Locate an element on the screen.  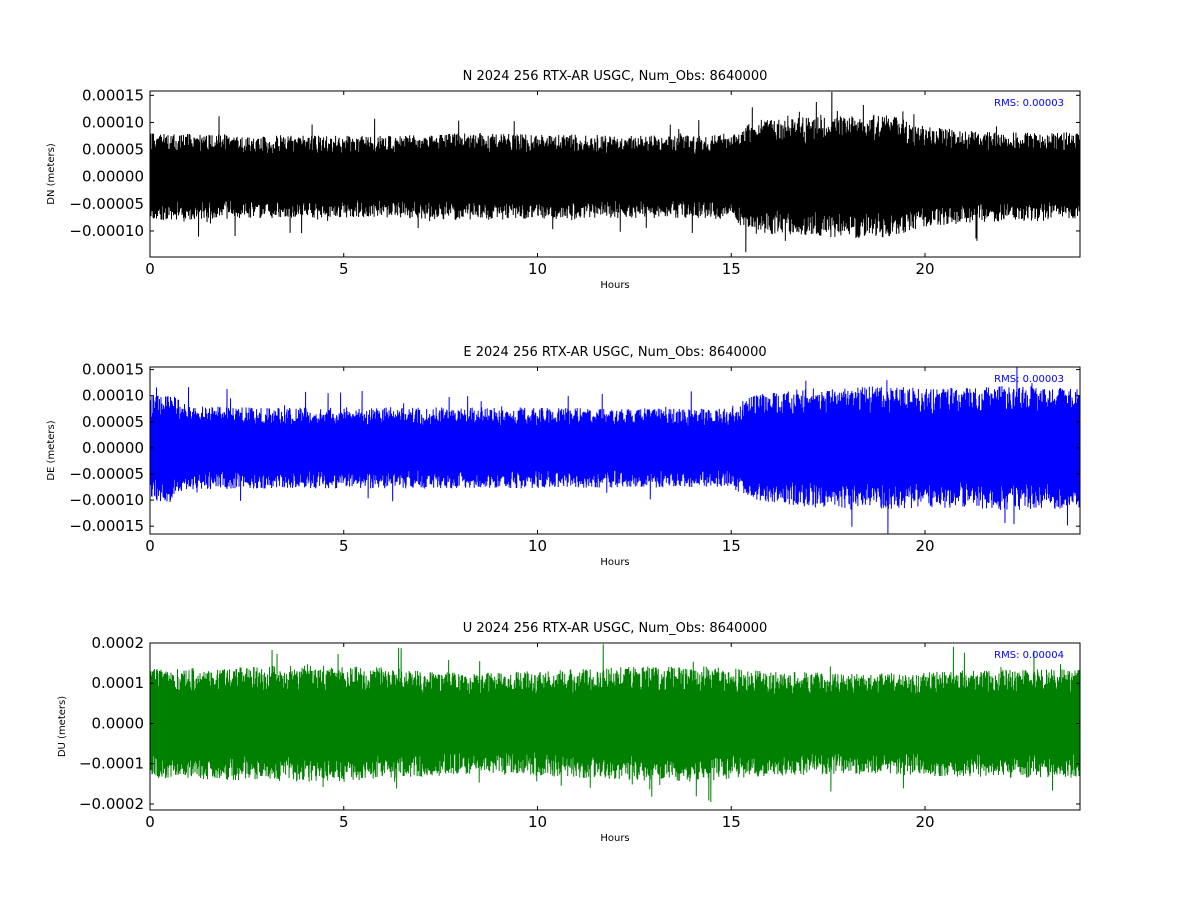
y-axis-label-up: DU (meters) is located at coordinates (62, 726).